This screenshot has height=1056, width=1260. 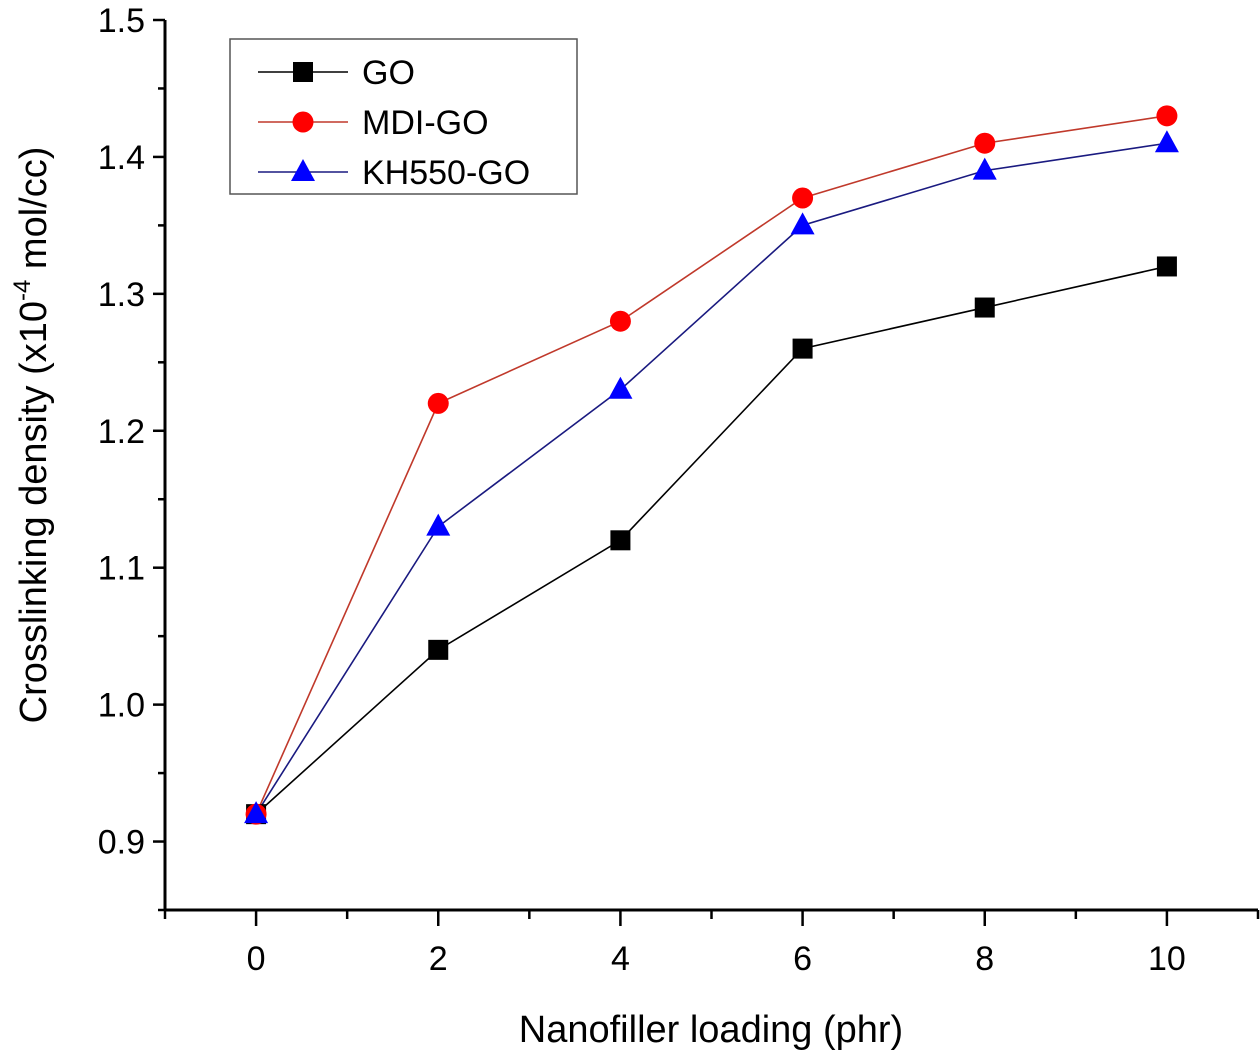 I want to click on legend-label: MDI-GO, so click(x=425, y=123).